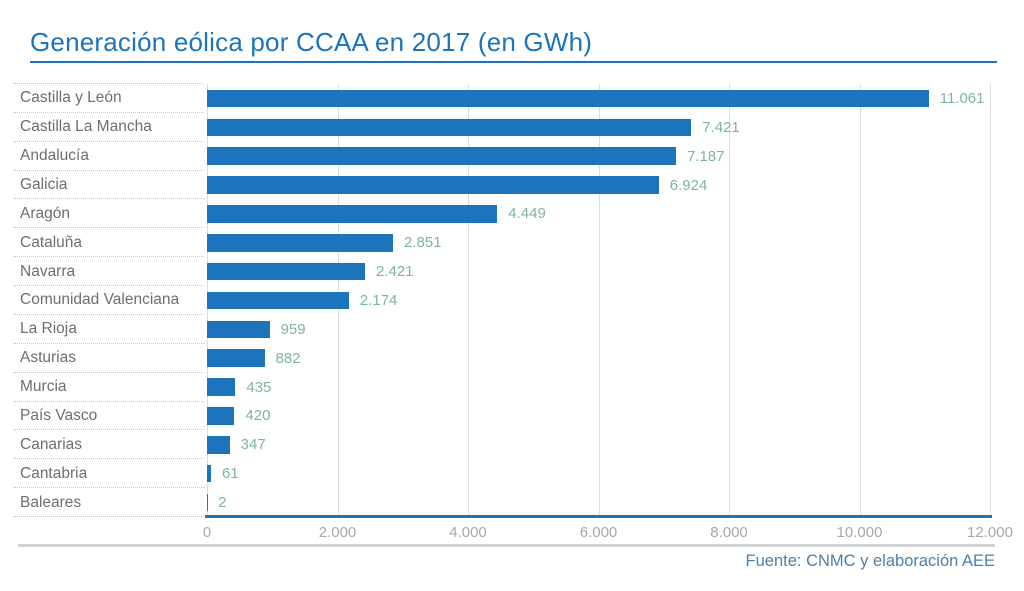 The height and width of the screenshot is (591, 1024). I want to click on value-label: 959, so click(293, 329).